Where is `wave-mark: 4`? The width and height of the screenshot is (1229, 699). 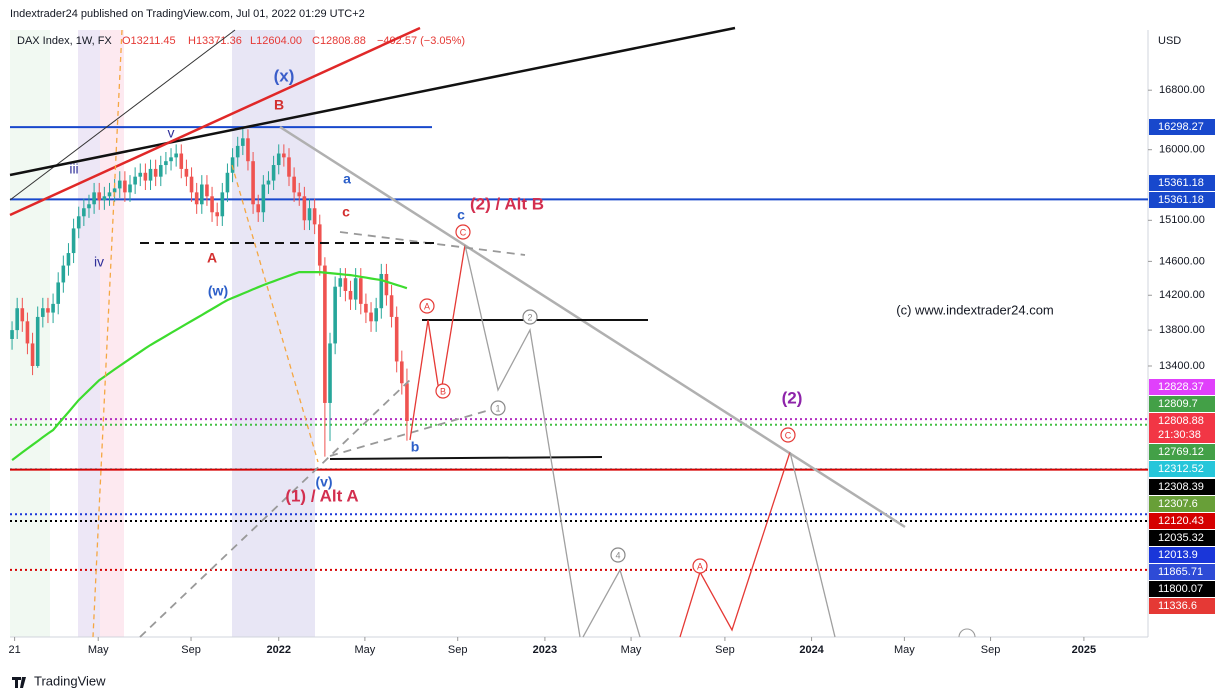
wave-mark: 4 is located at coordinates (617, 555).